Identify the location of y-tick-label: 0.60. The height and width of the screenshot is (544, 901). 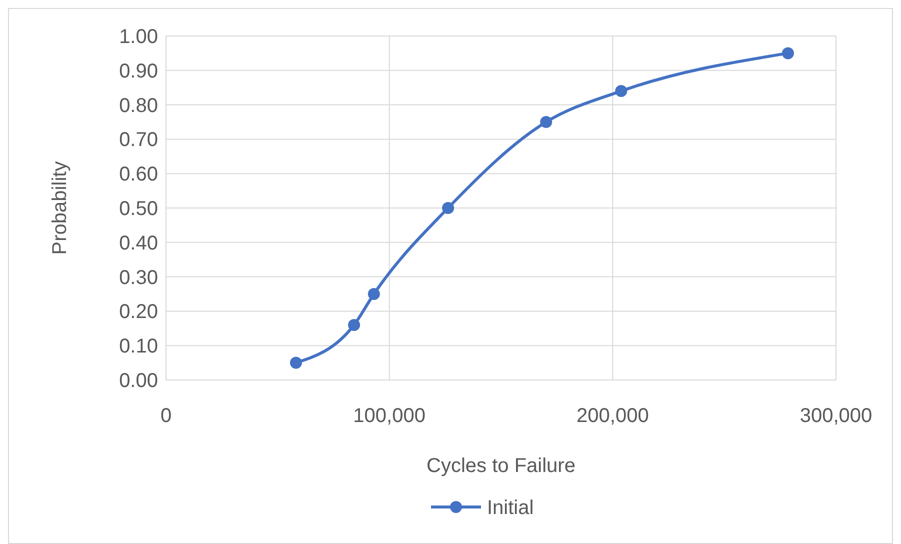
(138, 175).